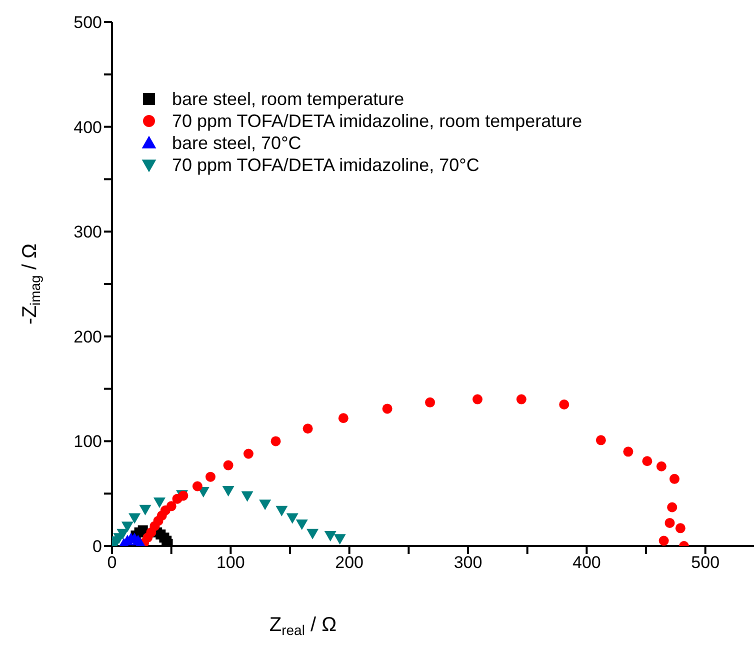 The height and width of the screenshot is (646, 754). I want to click on y-tick-label: 100, so click(88, 442).